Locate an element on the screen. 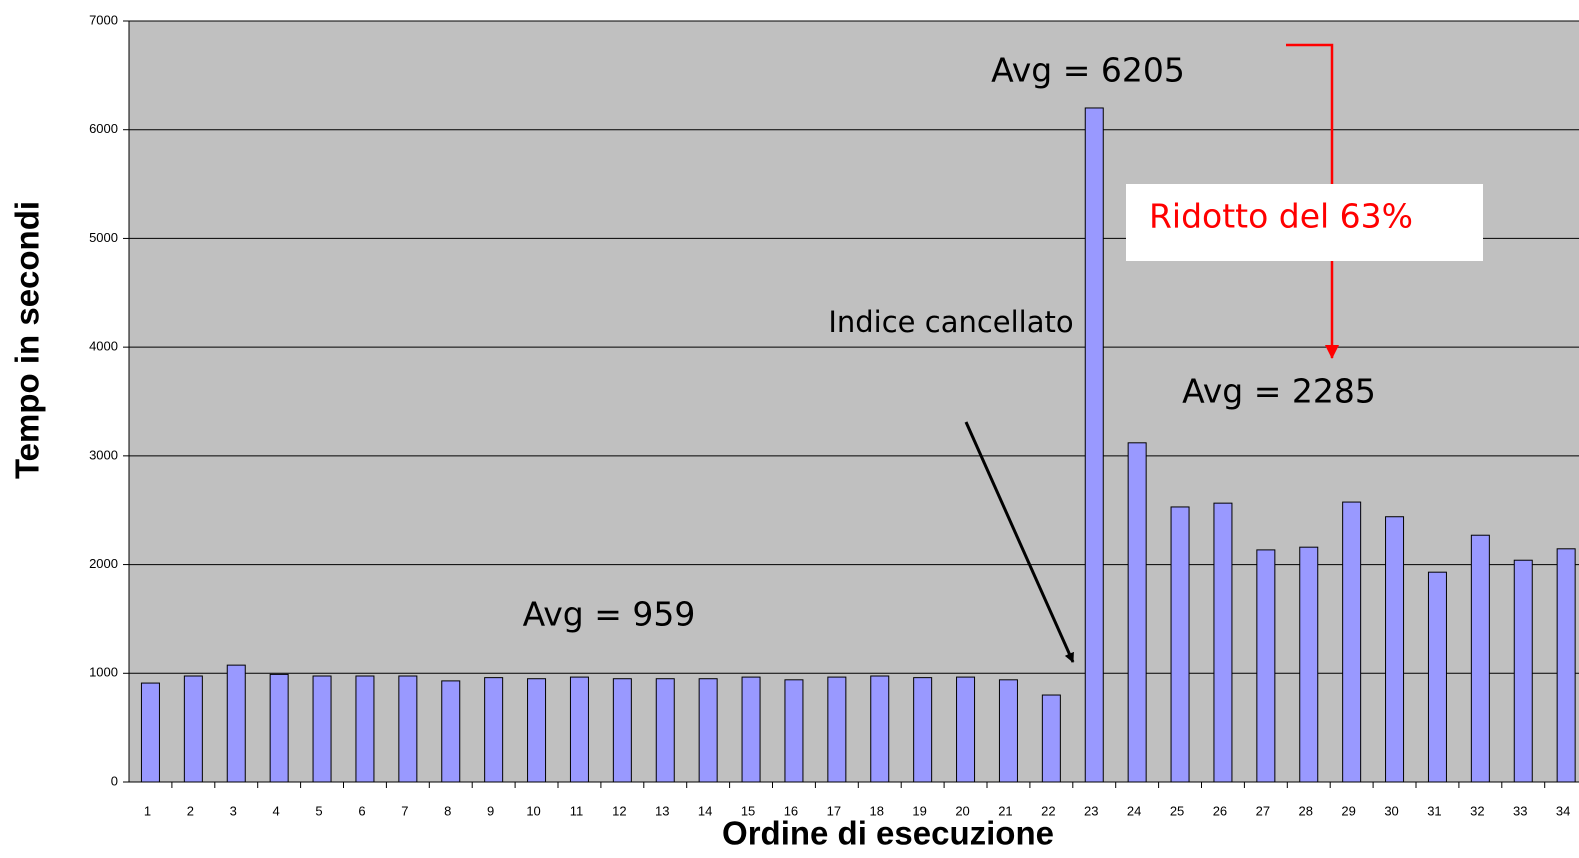 Image resolution: width=1579 pixels, height=858 pixels. x-tick-label: 15 is located at coordinates (748, 810).